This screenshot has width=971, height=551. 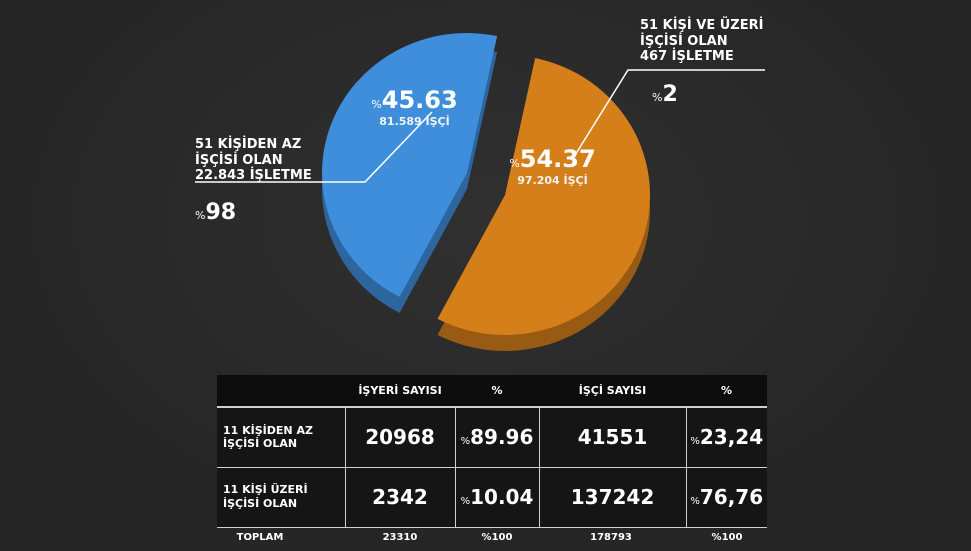 I want to click on leader-line-right, so click(x=668, y=115).